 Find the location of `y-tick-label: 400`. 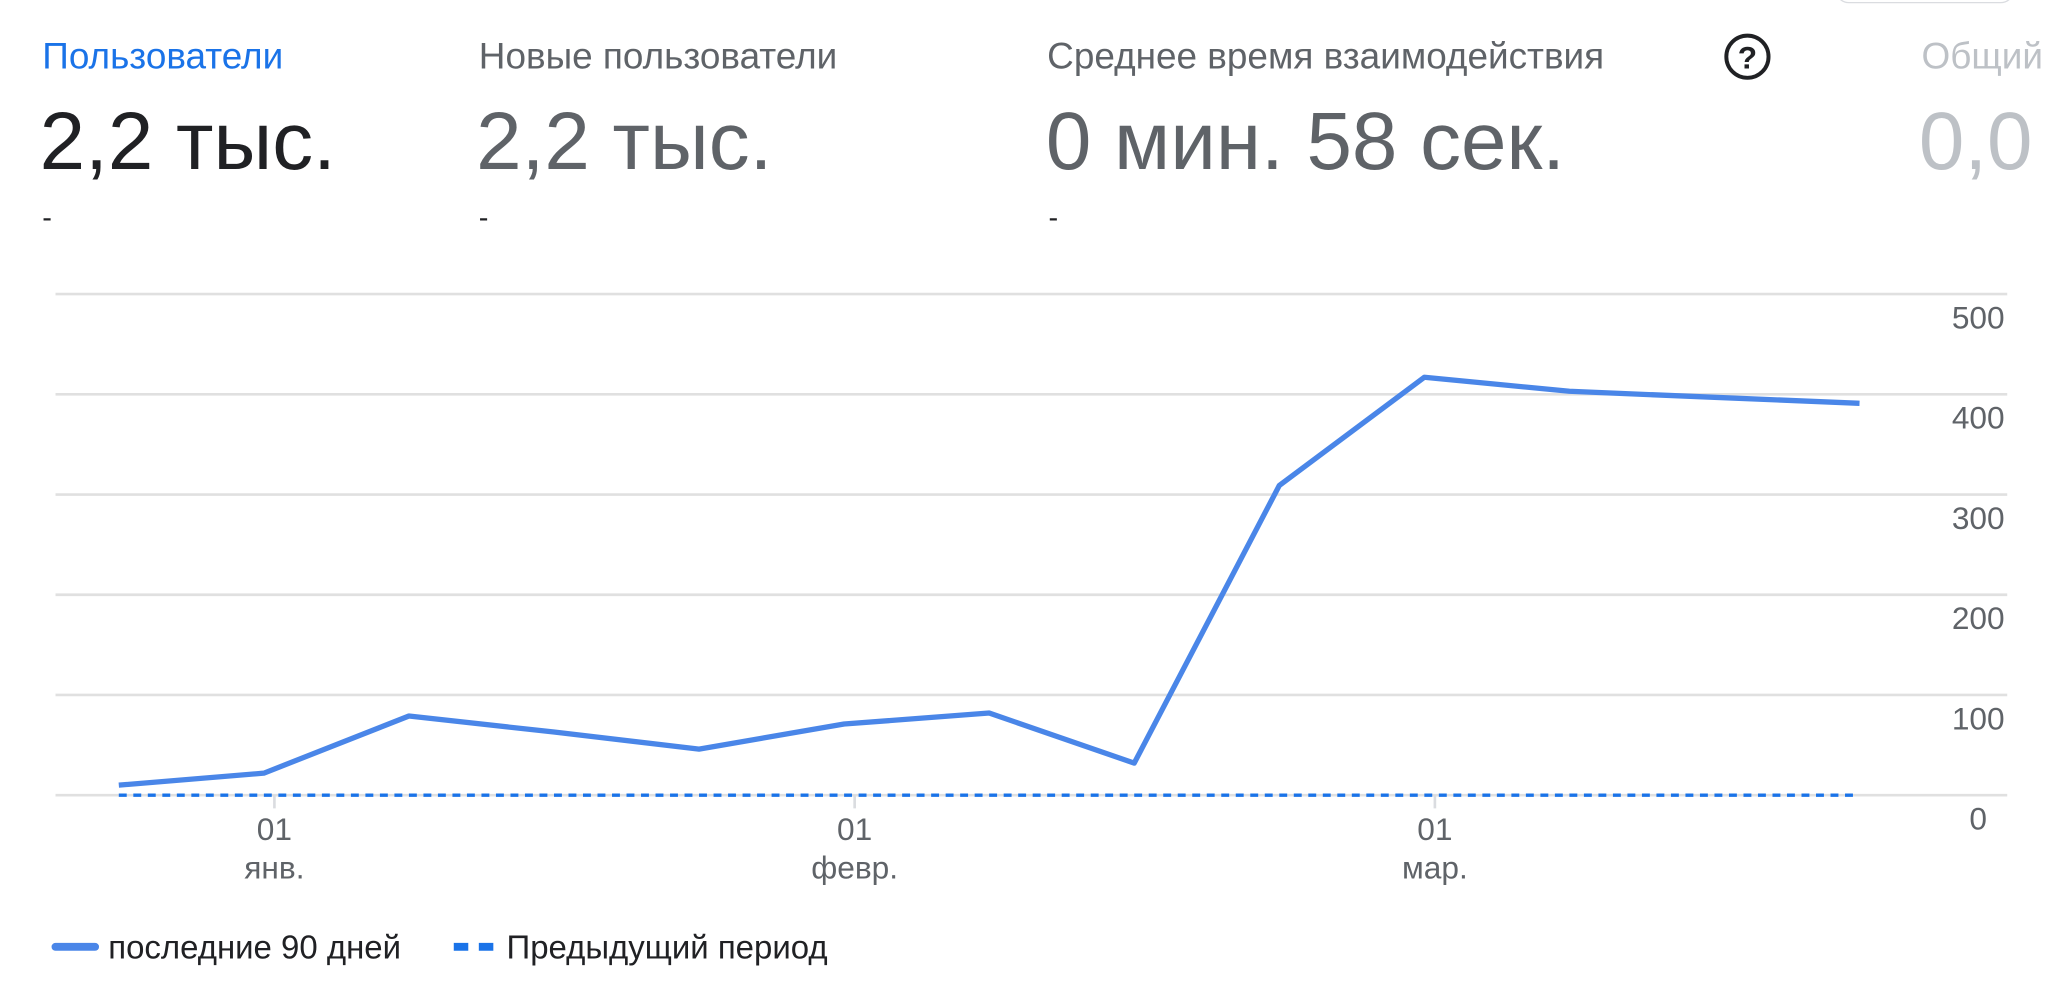

y-tick-label: 400 is located at coordinates (1978, 418).